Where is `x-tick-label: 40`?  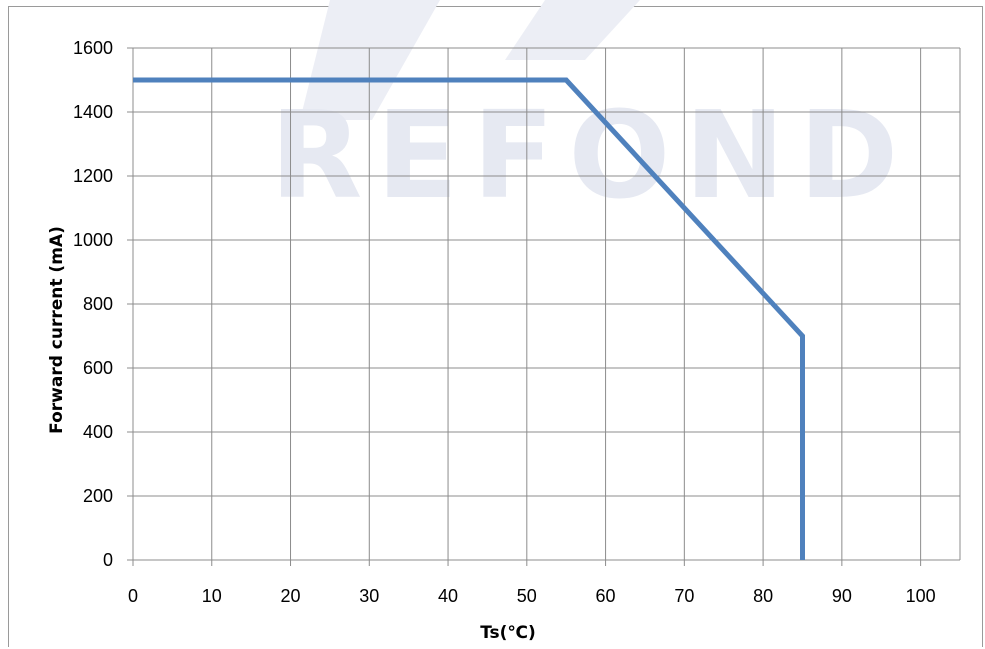
x-tick-label: 40 is located at coordinates (448, 596).